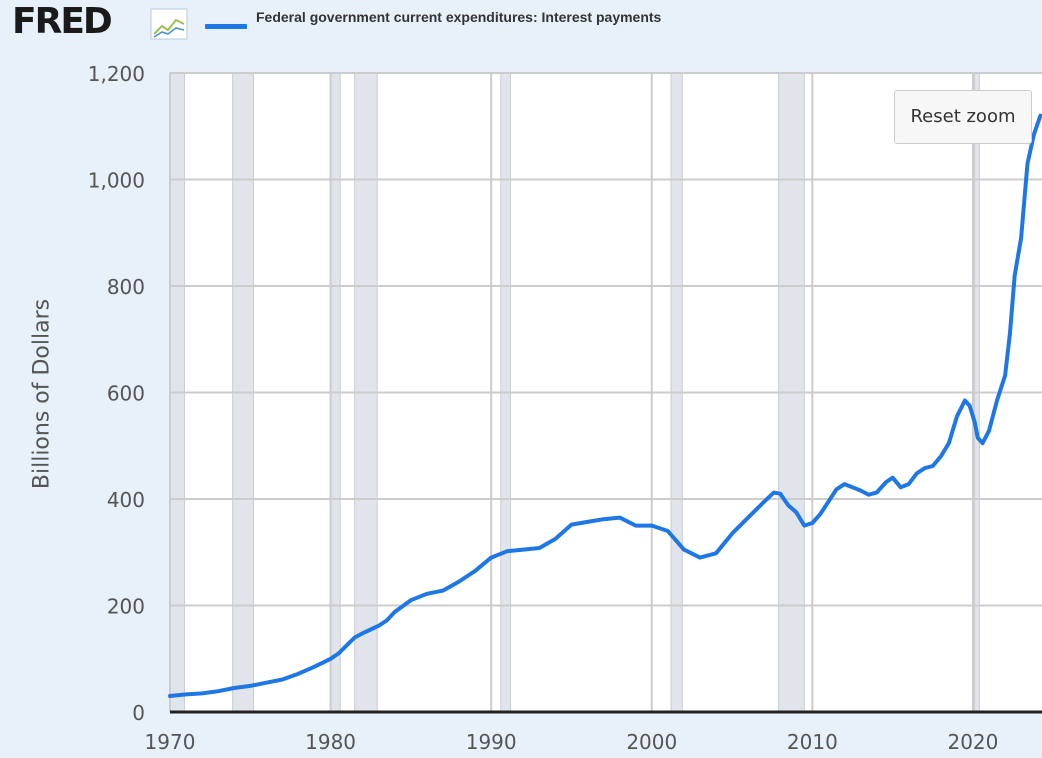 Image resolution: width=1042 pixels, height=758 pixels. Describe the element at coordinates (651, 742) in the screenshot. I see `x-tick-label: 2000` at that location.